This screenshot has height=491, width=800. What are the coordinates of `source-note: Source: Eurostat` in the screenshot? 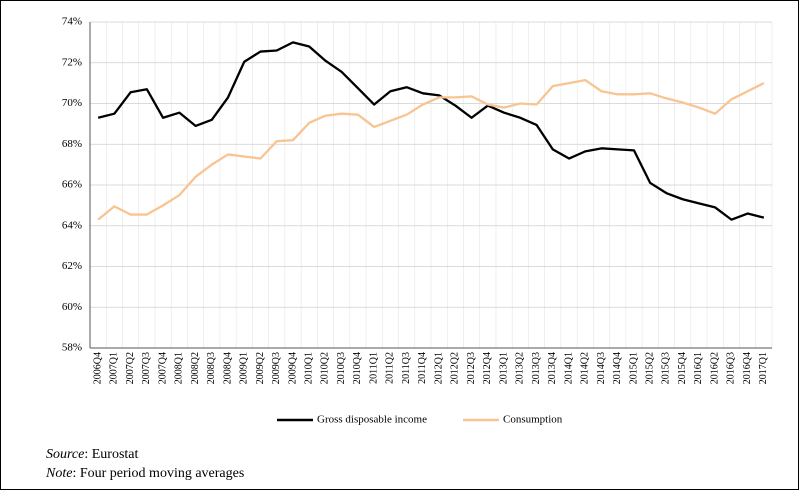 It's located at (92, 454).